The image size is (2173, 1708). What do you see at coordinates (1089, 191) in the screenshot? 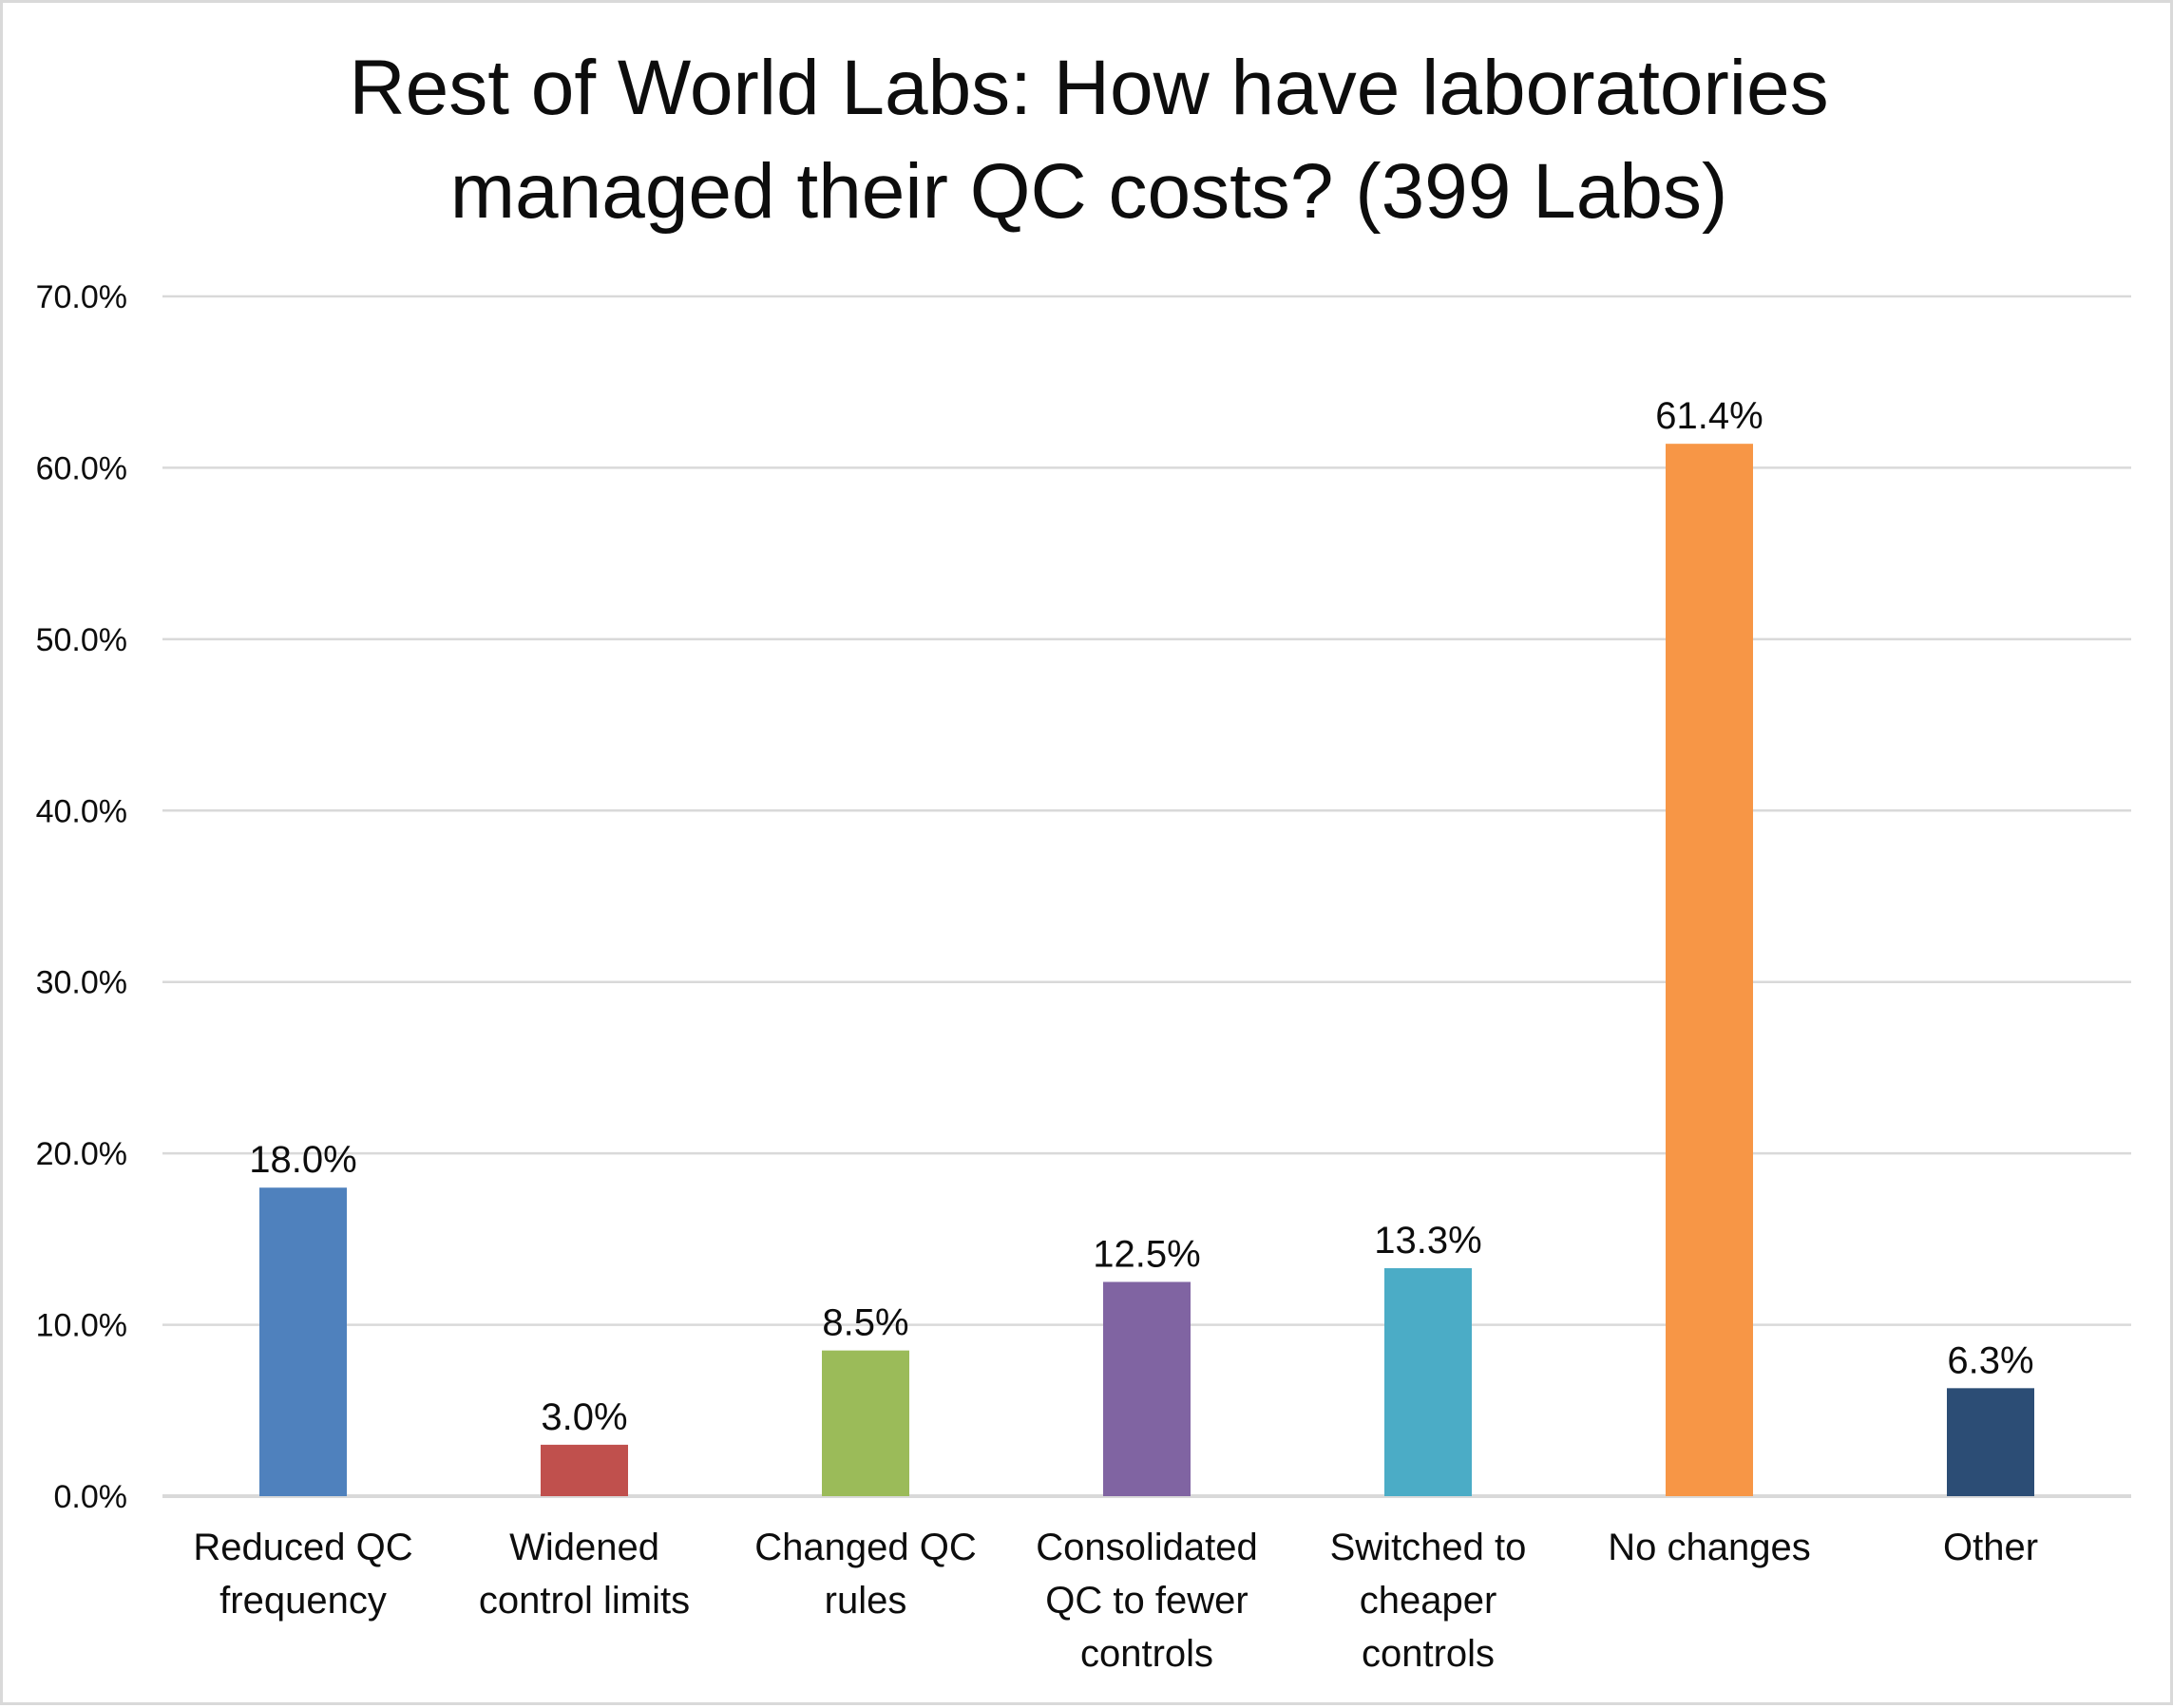
I see `chart-title-line-2: managed their QC costs? (399 Labs)` at bounding box center [1089, 191].